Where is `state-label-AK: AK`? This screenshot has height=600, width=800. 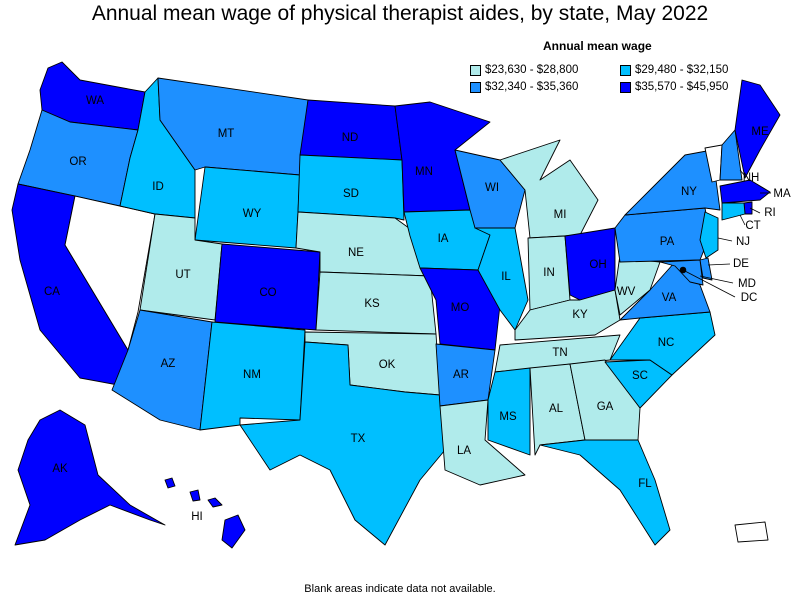
state-label-AK: AK is located at coordinates (60, 469).